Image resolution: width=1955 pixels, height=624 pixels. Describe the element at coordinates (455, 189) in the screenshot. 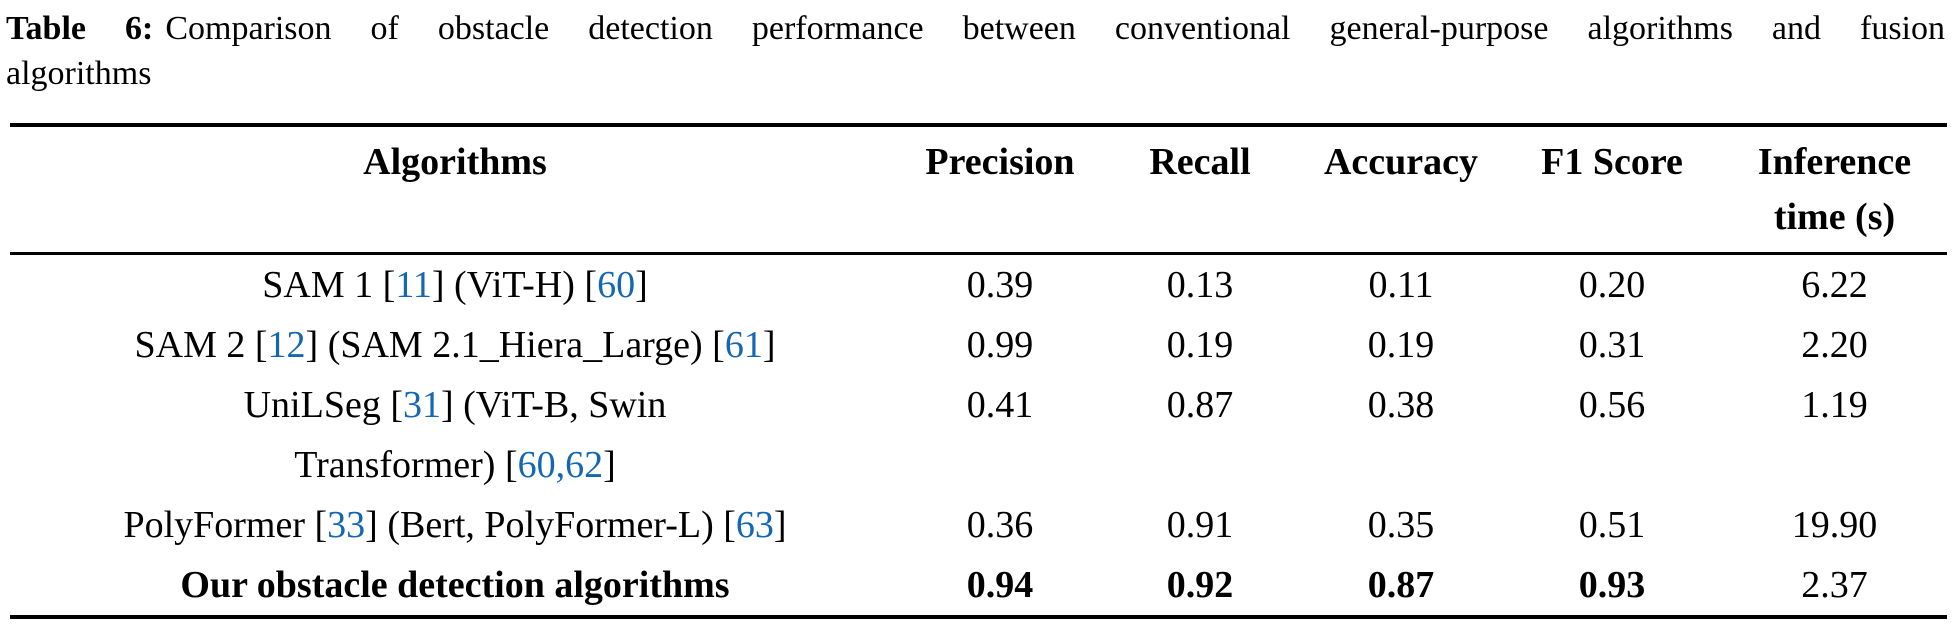

I see `col-header-algorithms: Algorithms` at that location.